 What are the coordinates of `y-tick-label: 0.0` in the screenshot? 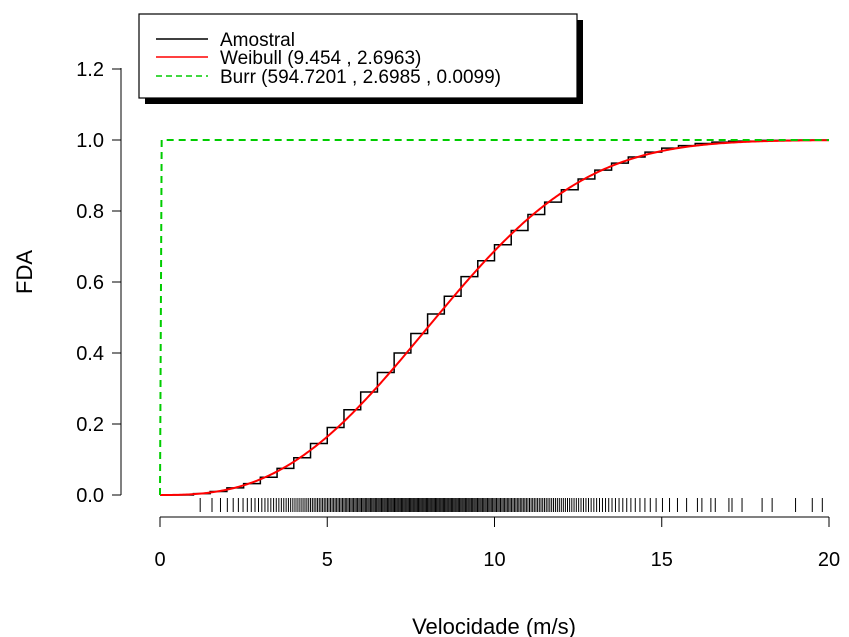 It's located at (90, 496).